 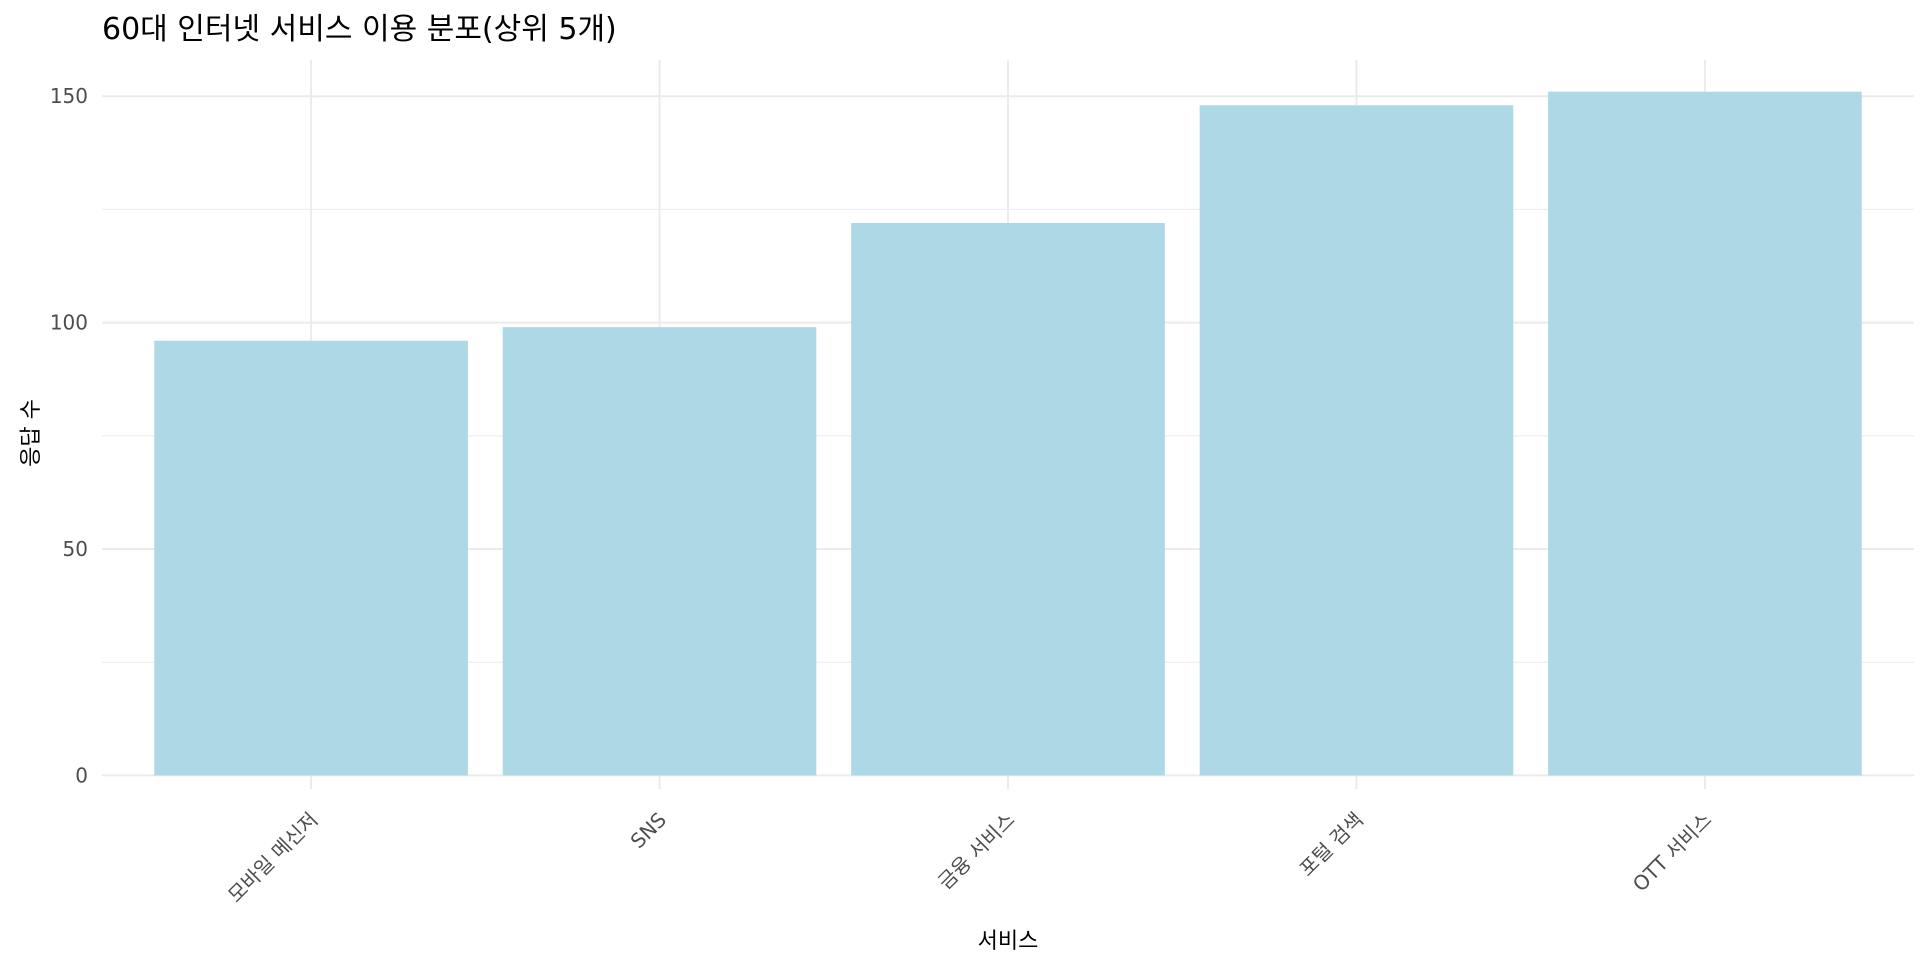 I want to click on x-tick-label: 모바일 메신저, so click(x=273, y=858).